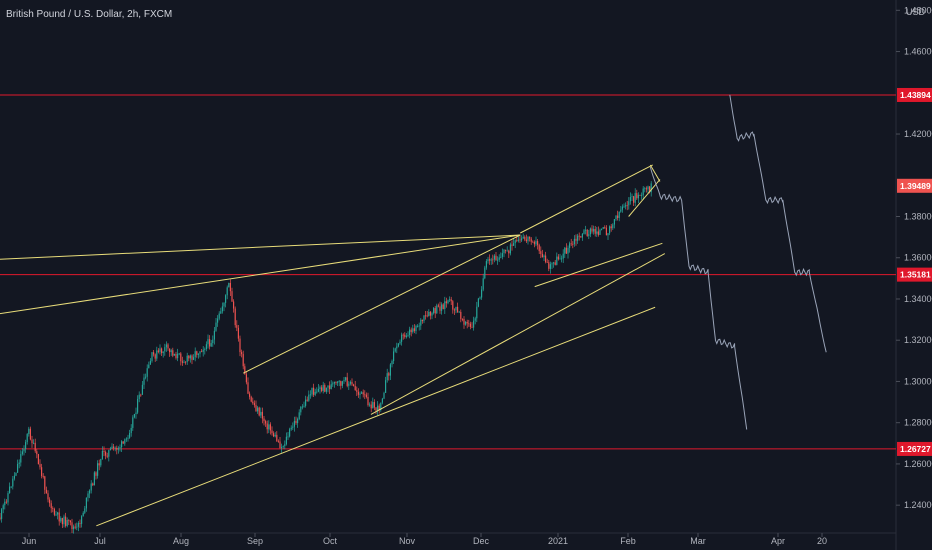 This screenshot has height=550, width=932. Describe the element at coordinates (778, 541) in the screenshot. I see `x-tick-label: Apr` at that location.